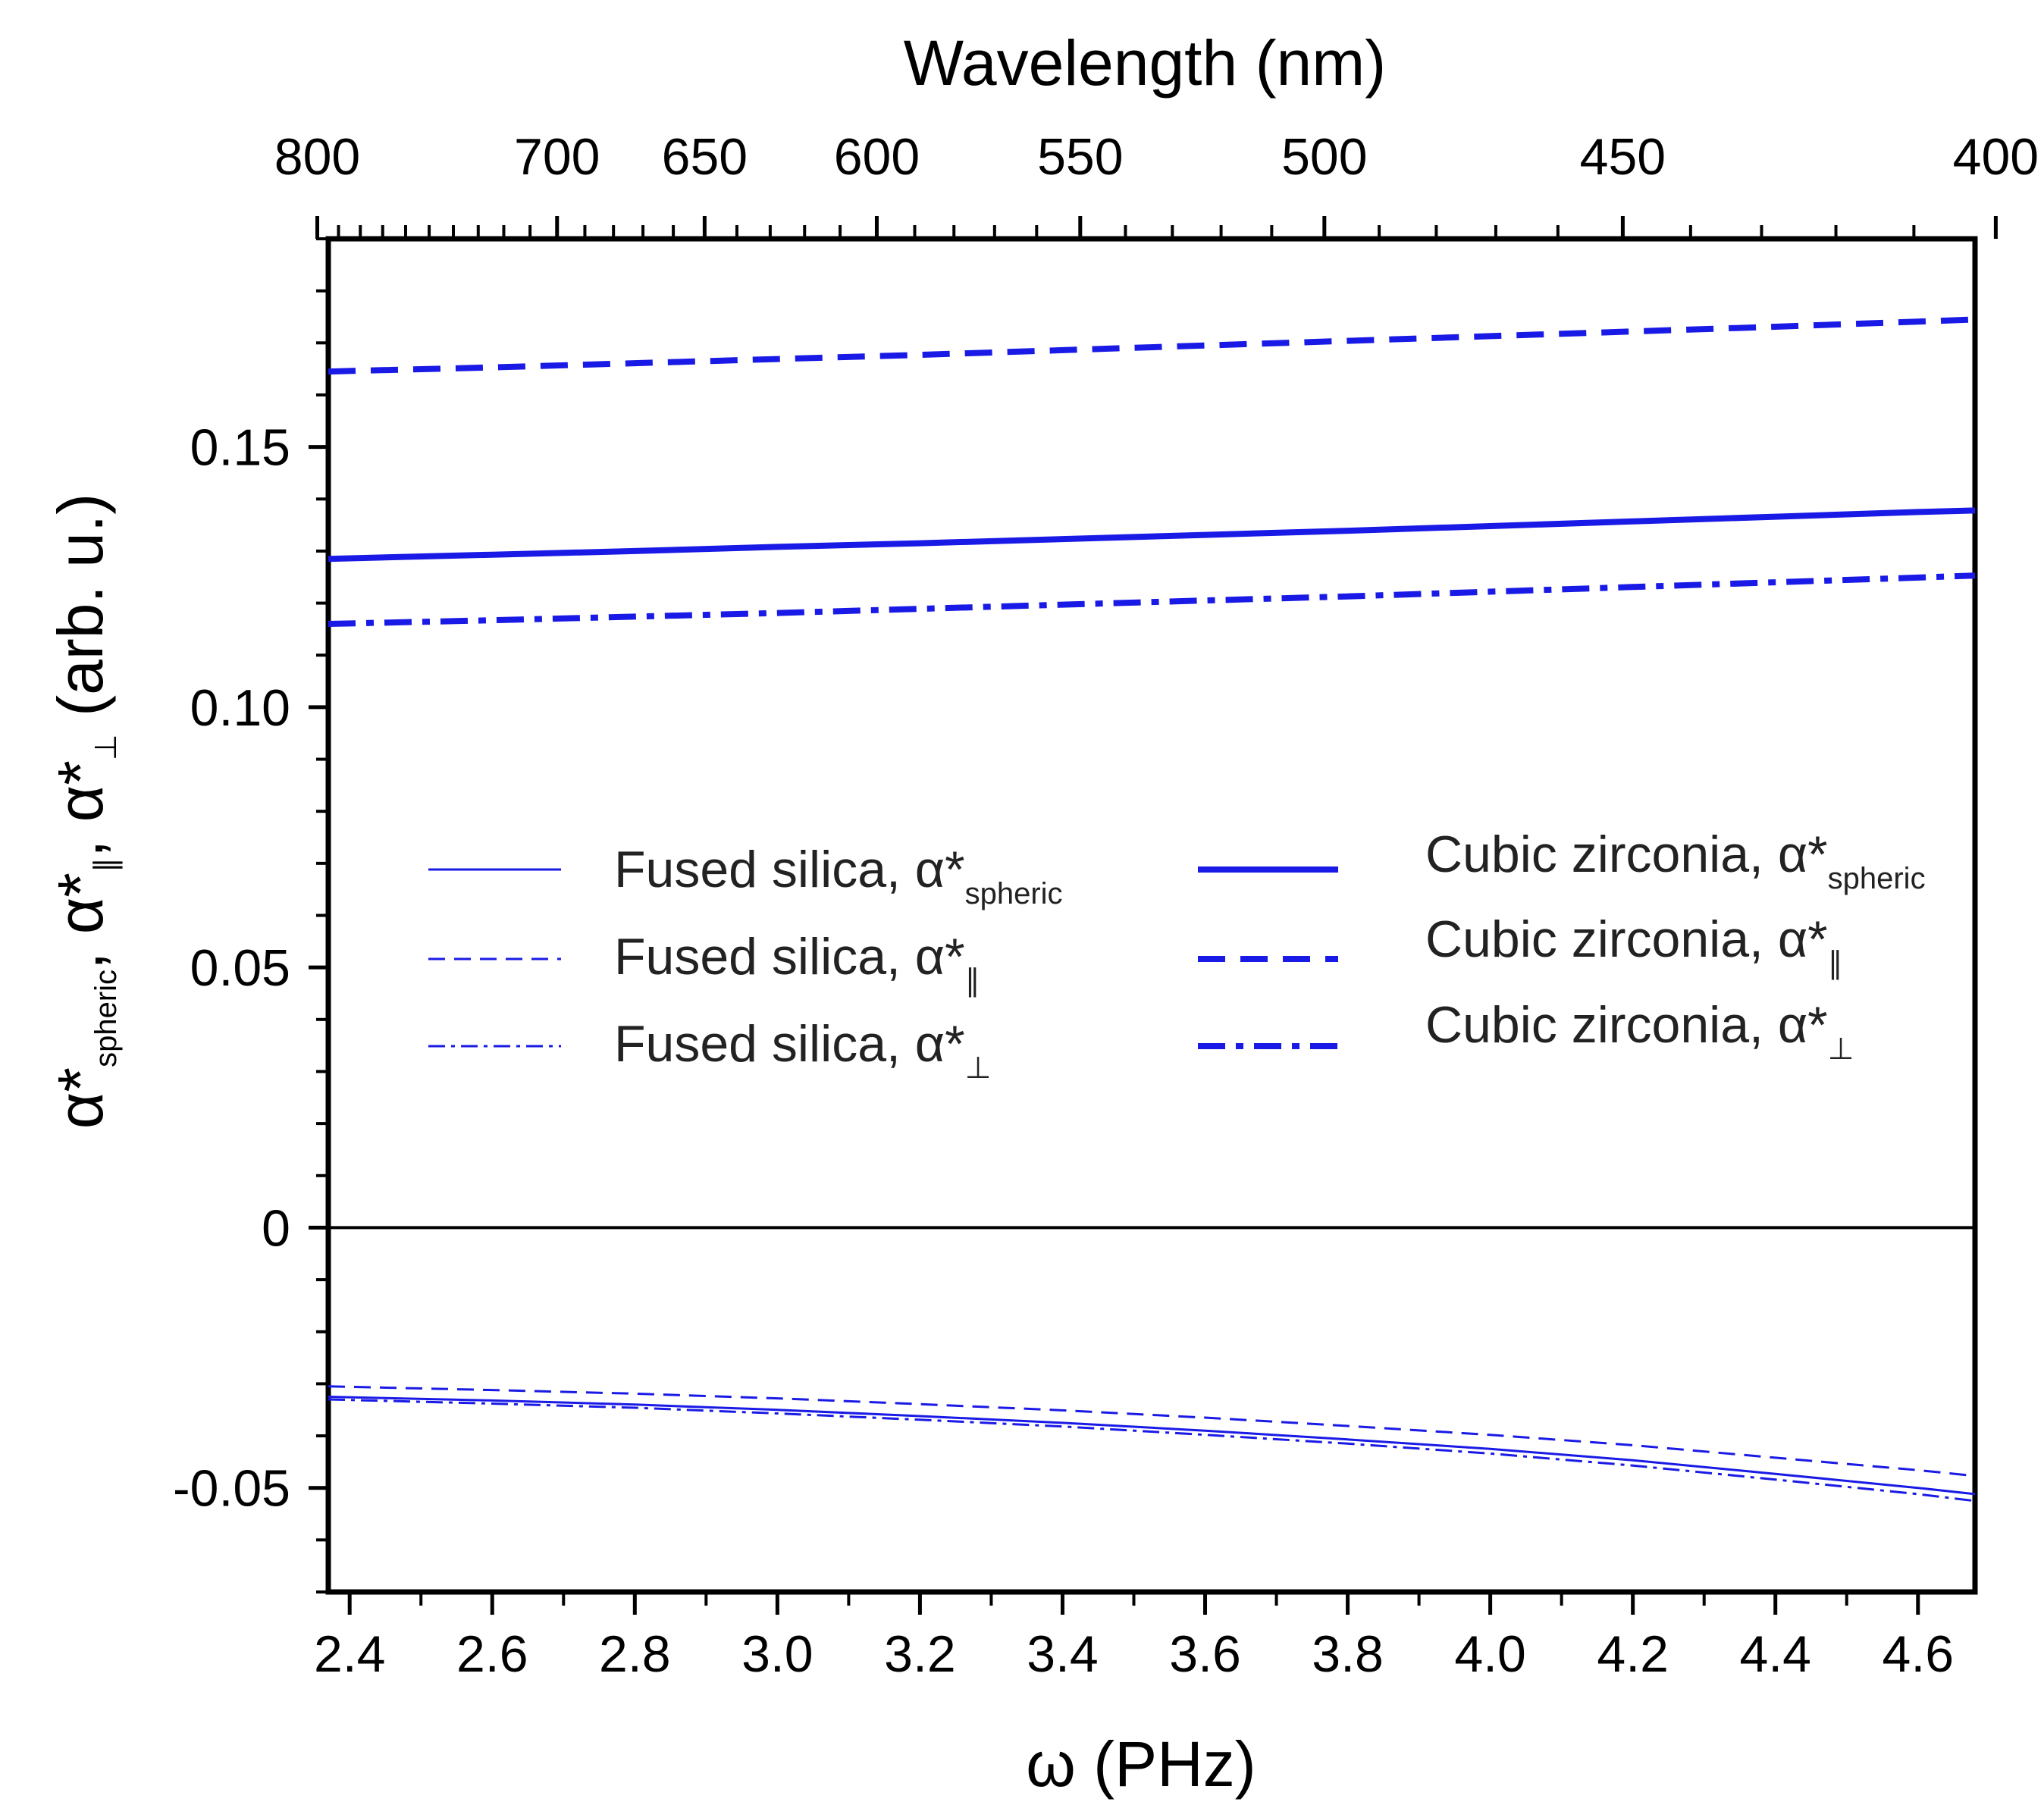  Describe the element at coordinates (1324, 157) in the screenshot. I see `top-tick-label: 500` at that location.